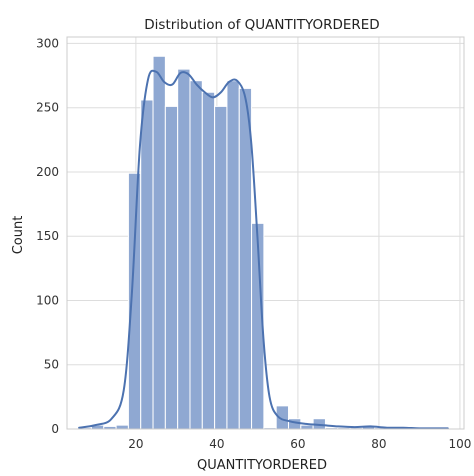 Image resolution: width=474 pixels, height=476 pixels. I want to click on x-tick-label: 80, so click(378, 444).